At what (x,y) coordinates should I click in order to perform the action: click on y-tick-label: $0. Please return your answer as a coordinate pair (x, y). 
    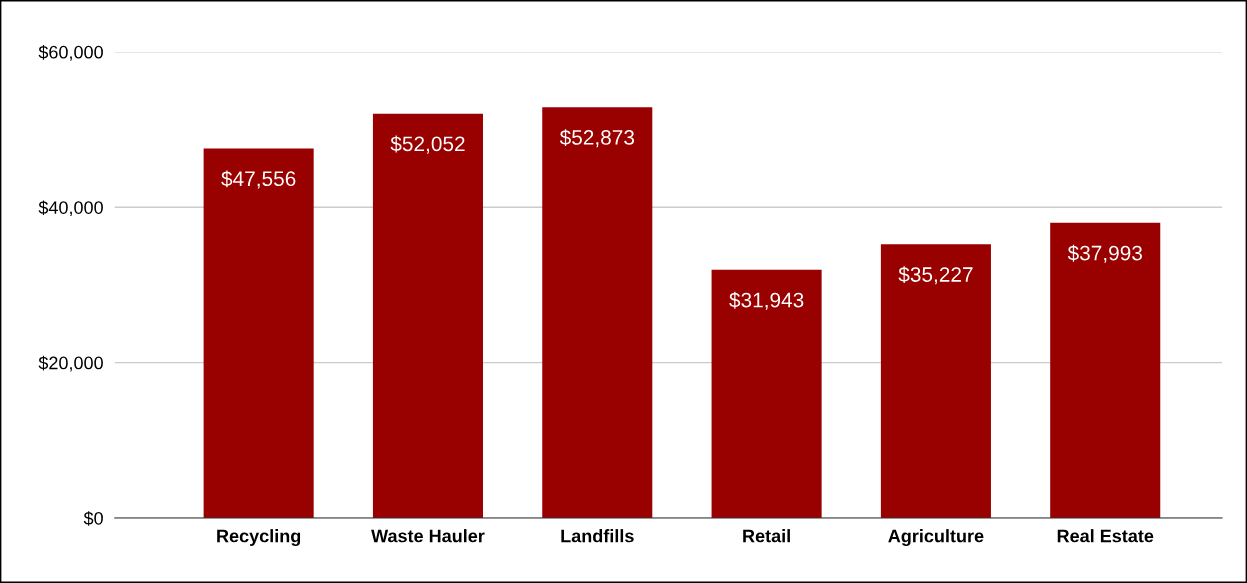
    Looking at the image, I should click on (93, 518).